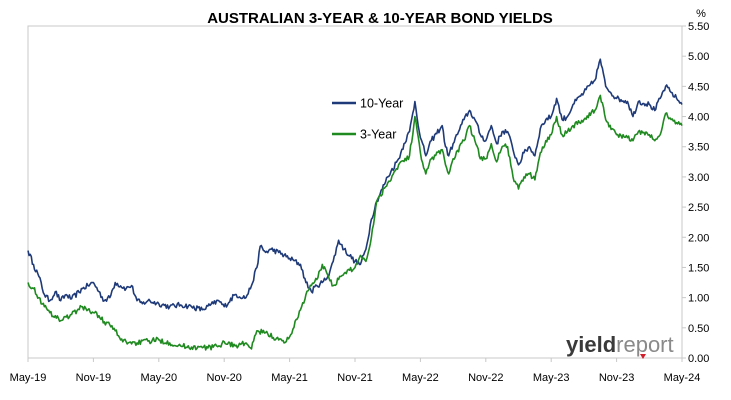  I want to click on legend-label: 10-Year, so click(381, 104).